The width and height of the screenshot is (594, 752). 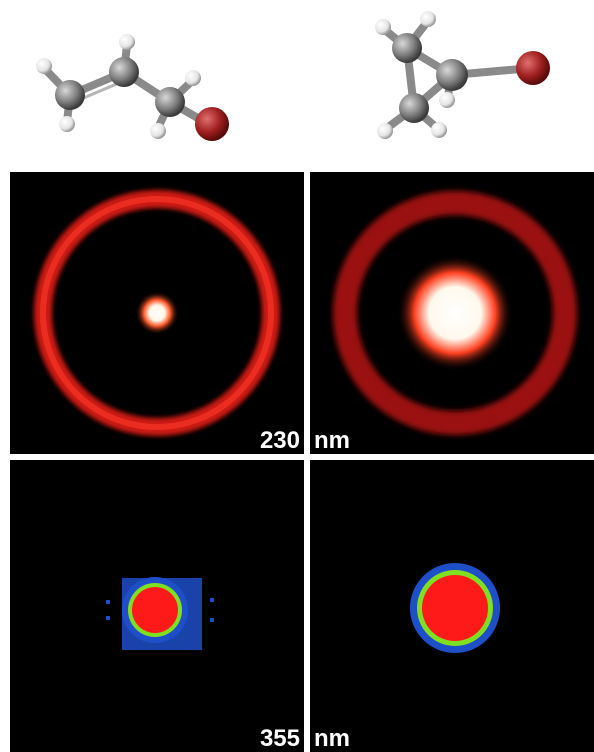 I want to click on wavelength-unit-230: nm, so click(x=332, y=440).